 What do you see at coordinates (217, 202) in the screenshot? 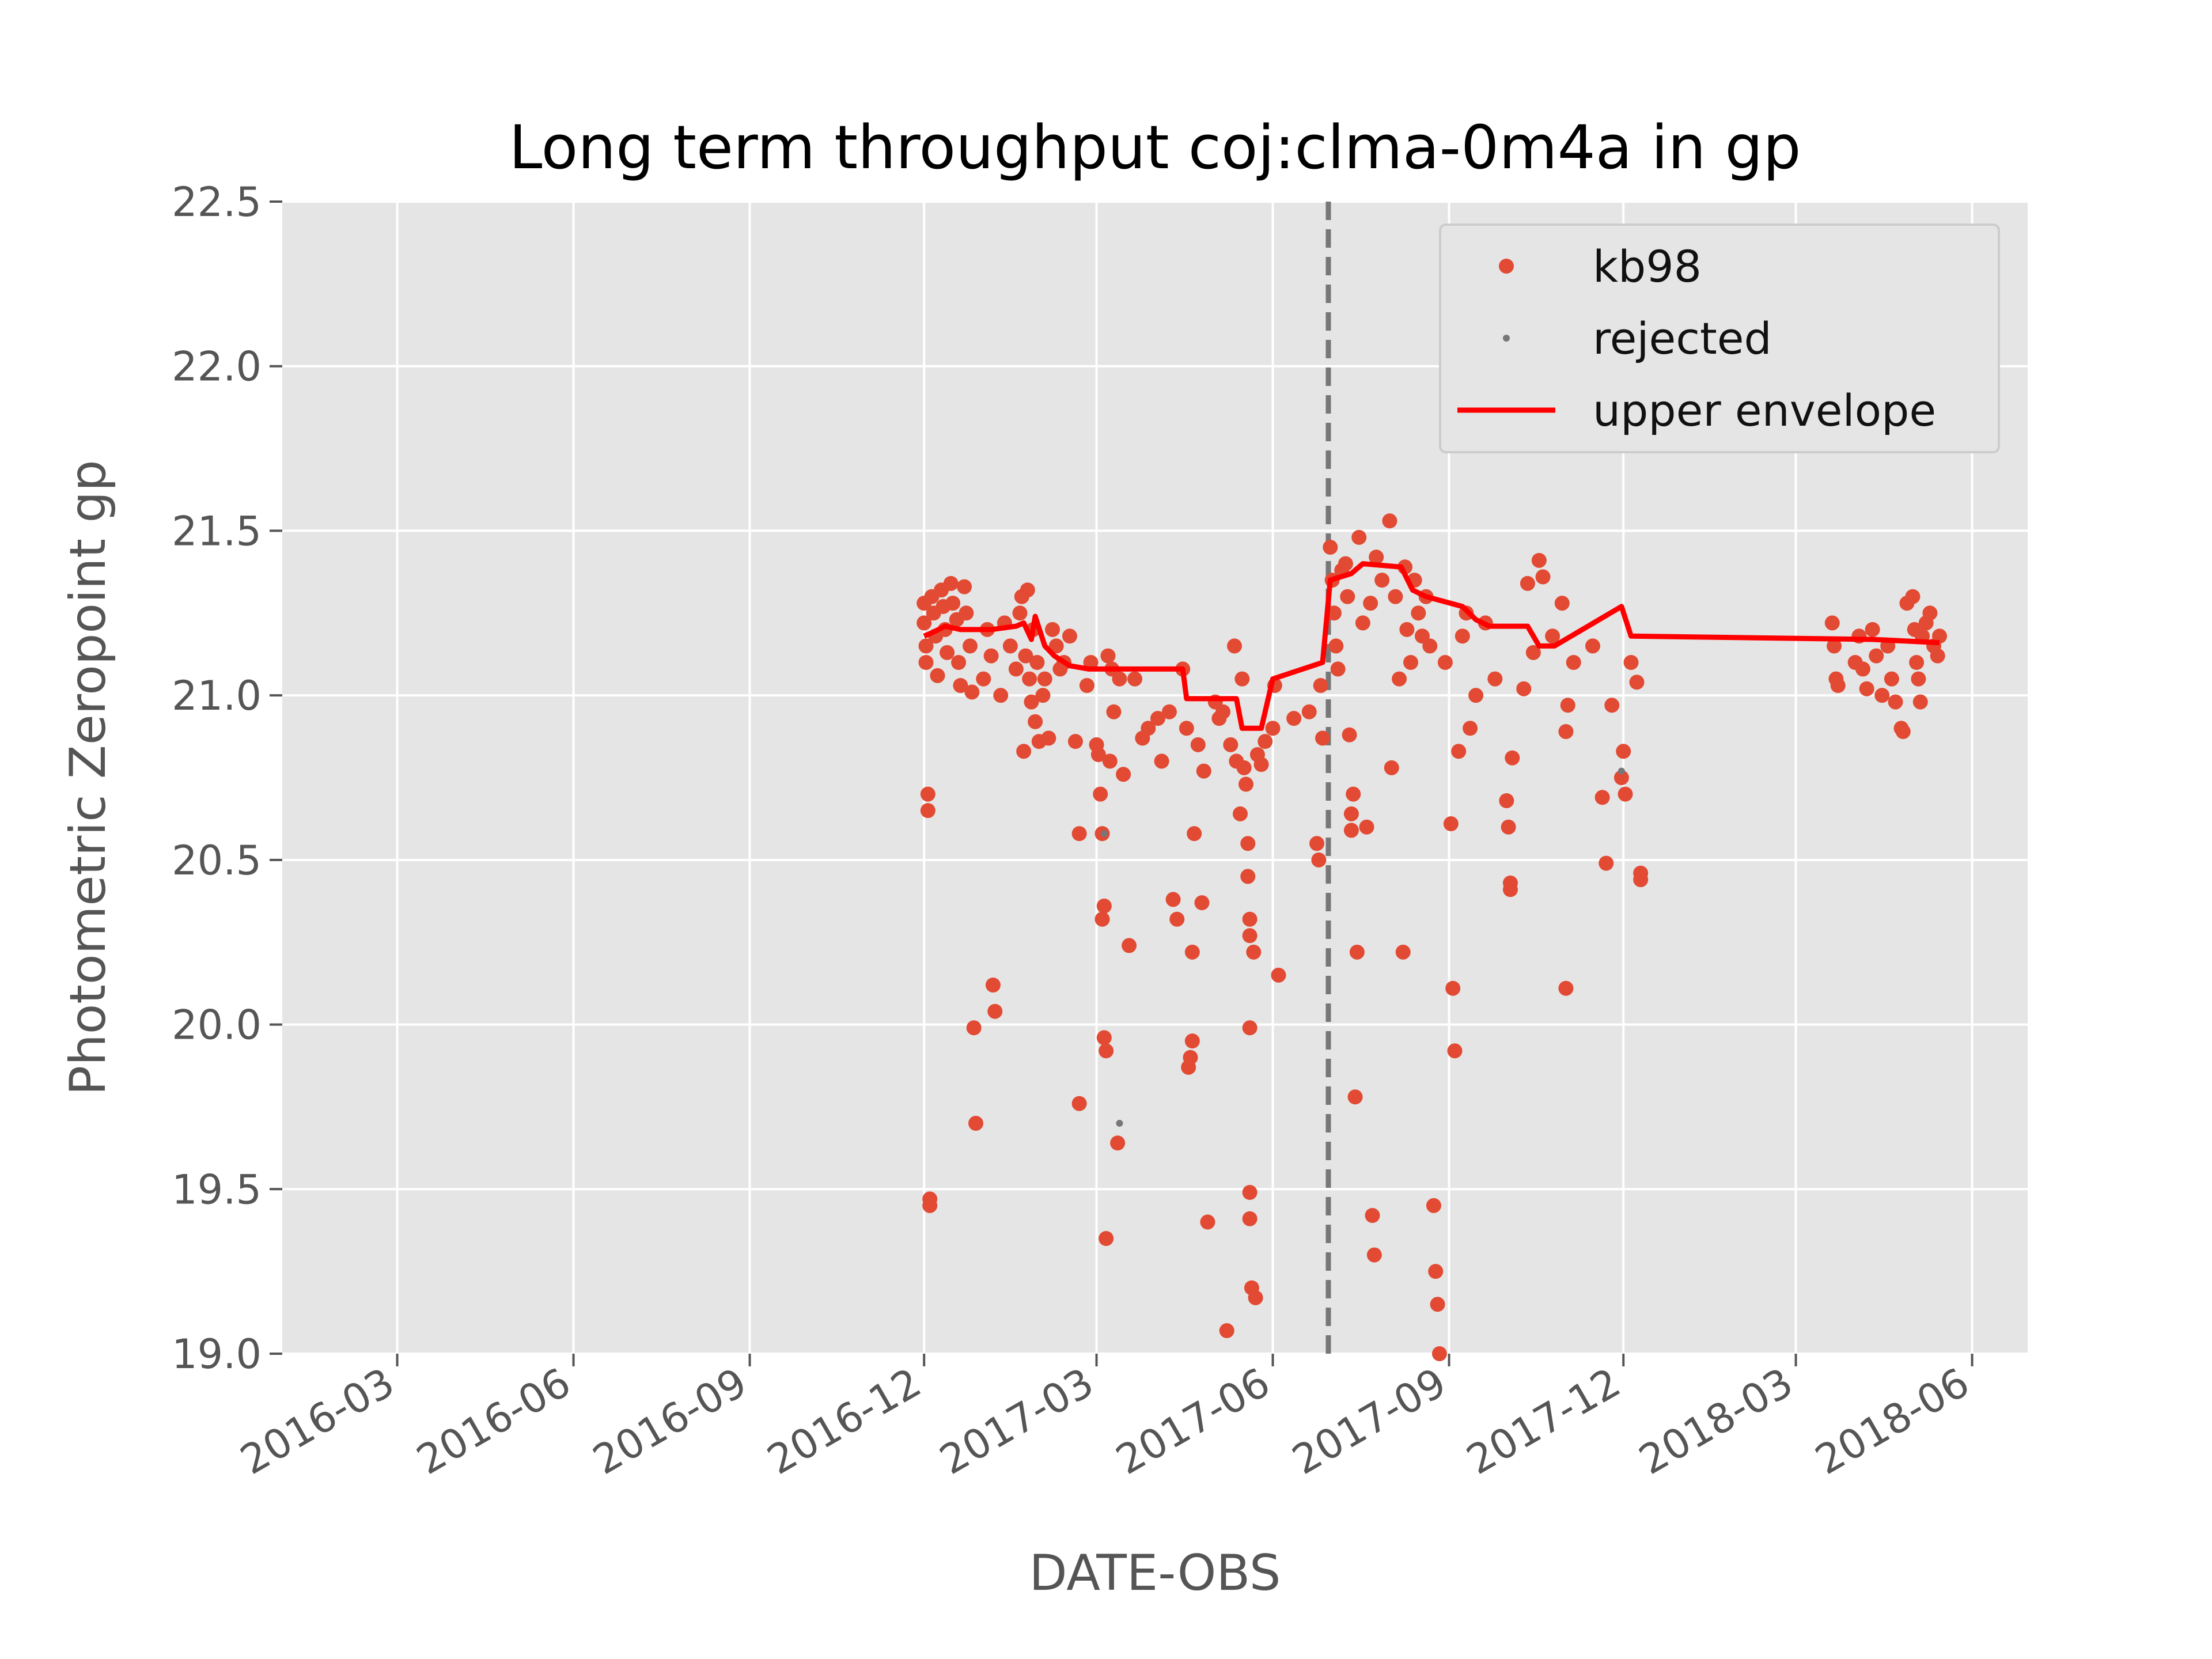
I see `y-tick-label: 22.5` at bounding box center [217, 202].